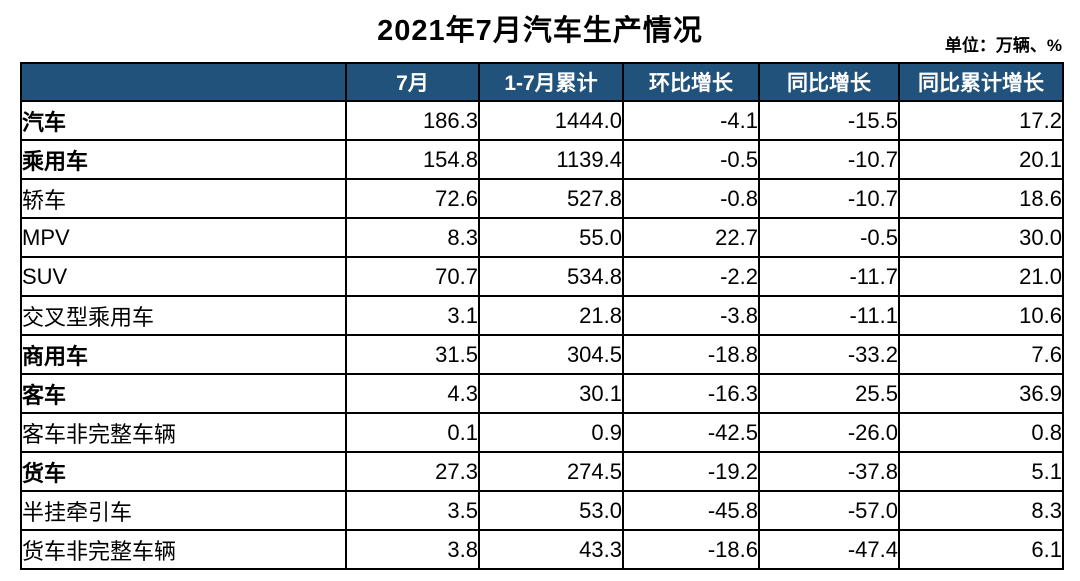  Describe the element at coordinates (1003, 45) in the screenshot. I see `unit-label: 单位：万辆、%` at that location.